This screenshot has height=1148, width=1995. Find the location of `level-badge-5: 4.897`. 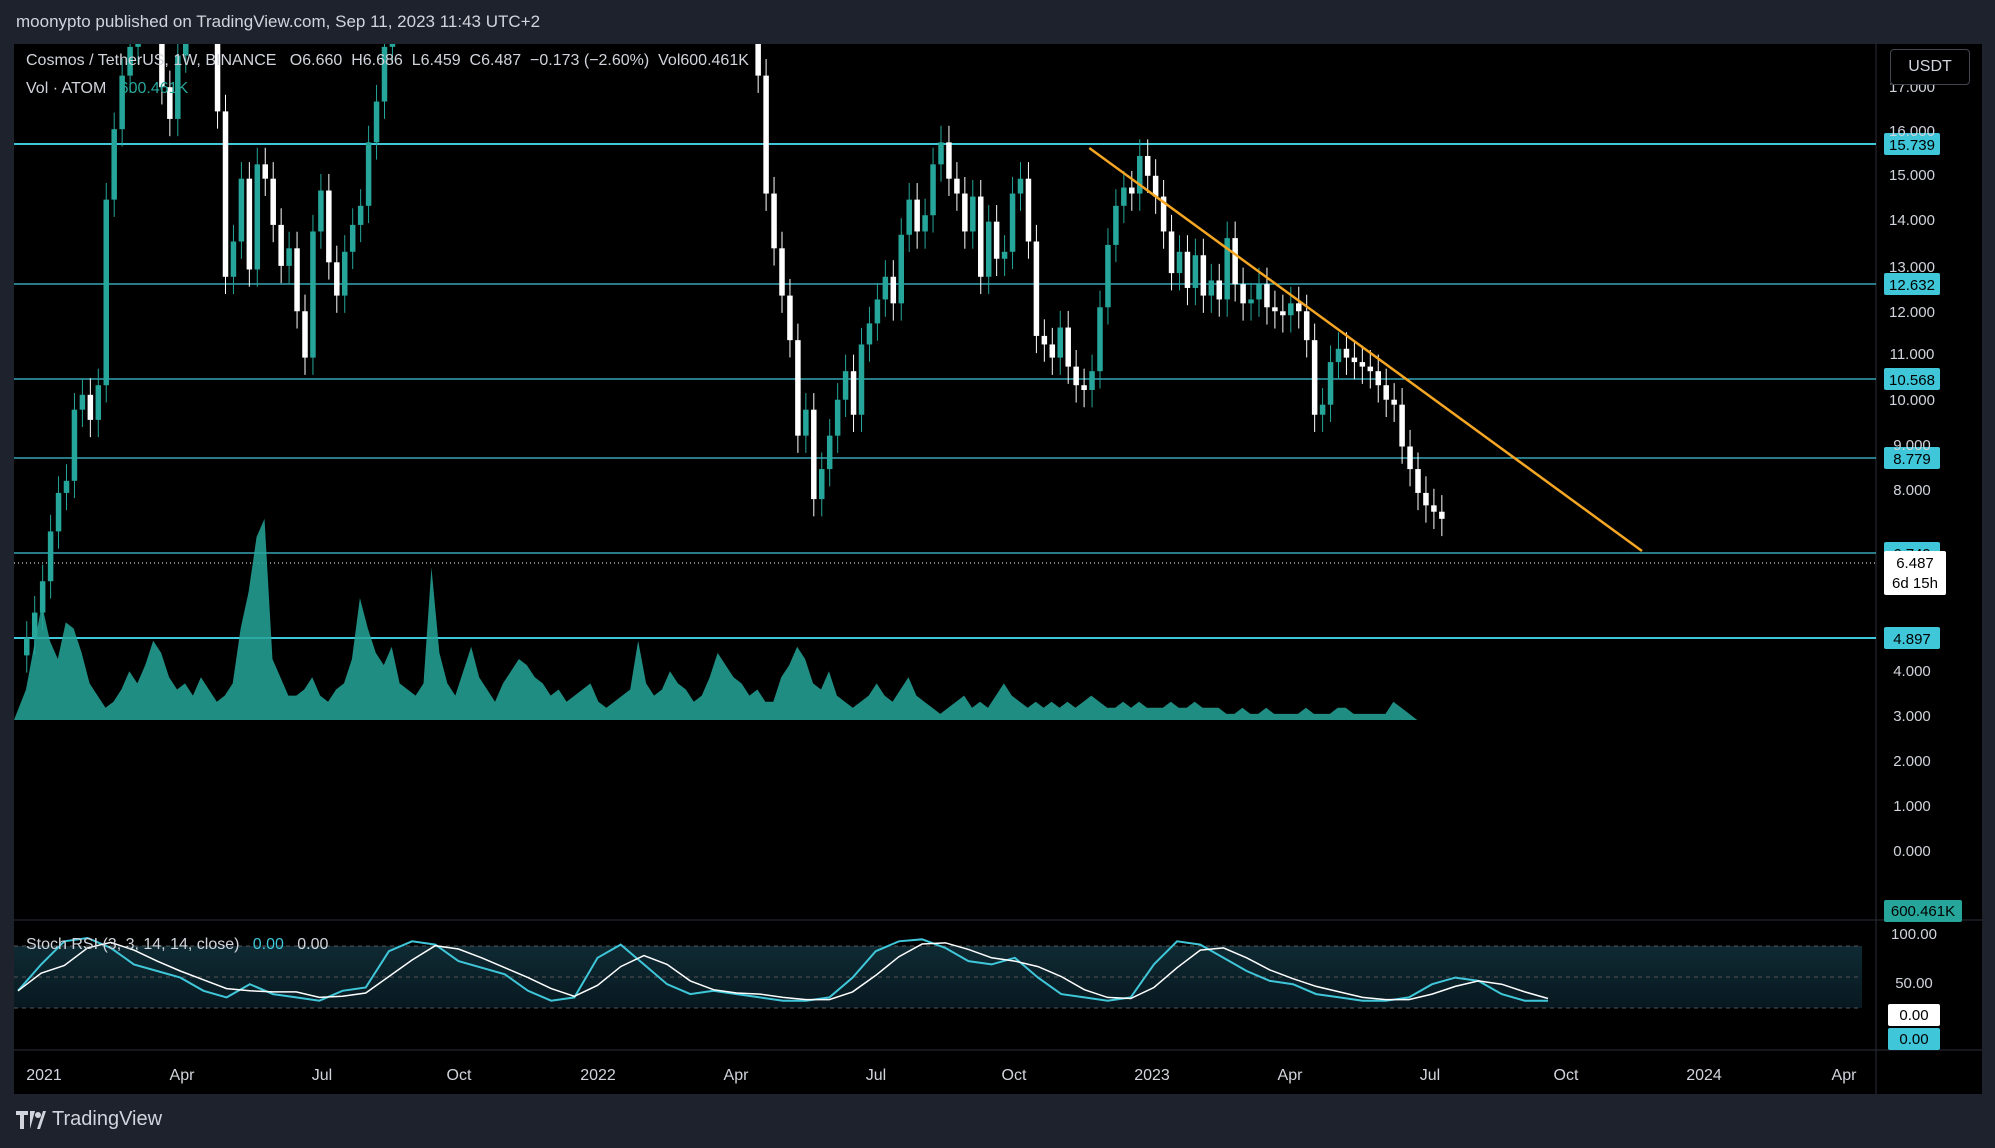

level-badge-5: 4.897 is located at coordinates (1912, 639).